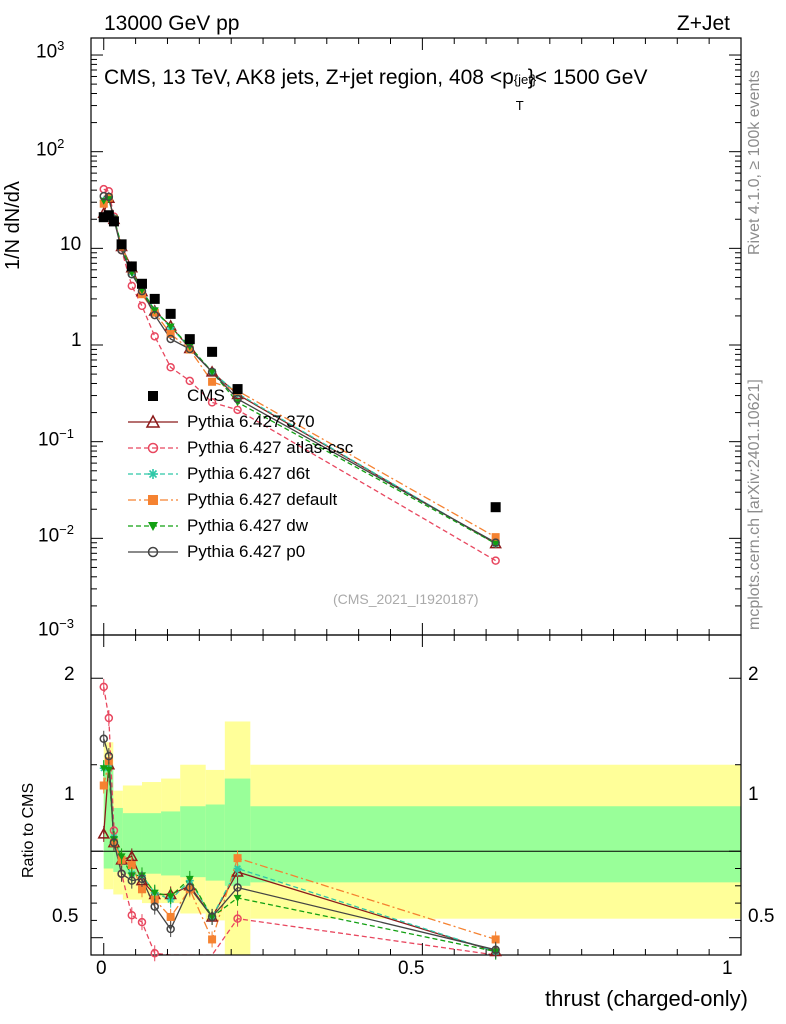  What do you see at coordinates (754, 504) in the screenshot?
I see `mcplots-label: mcplots.cern.ch [arXiv:2401.10621]` at bounding box center [754, 504].